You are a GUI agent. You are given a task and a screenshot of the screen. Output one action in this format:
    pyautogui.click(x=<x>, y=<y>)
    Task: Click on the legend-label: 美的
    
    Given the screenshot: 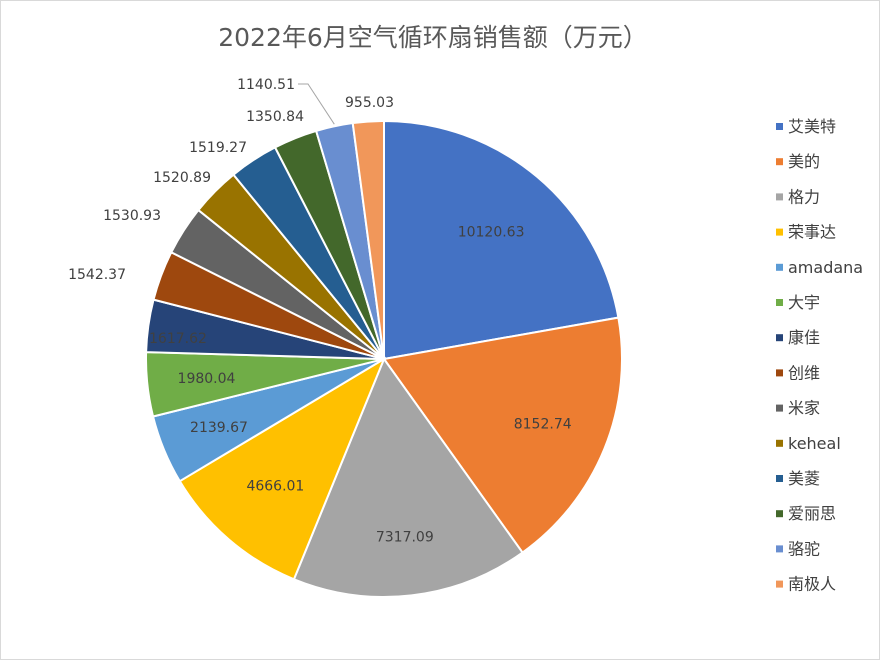 What is the action you would take?
    pyautogui.click(x=804, y=161)
    